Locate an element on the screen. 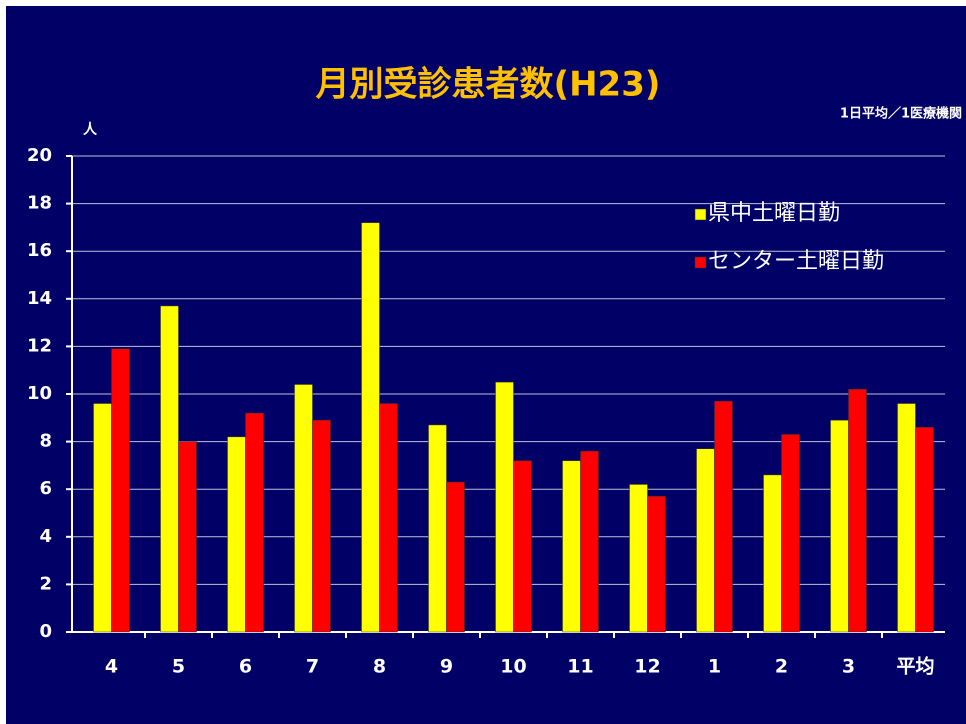  y-tick-label: 18 is located at coordinates (39, 203).